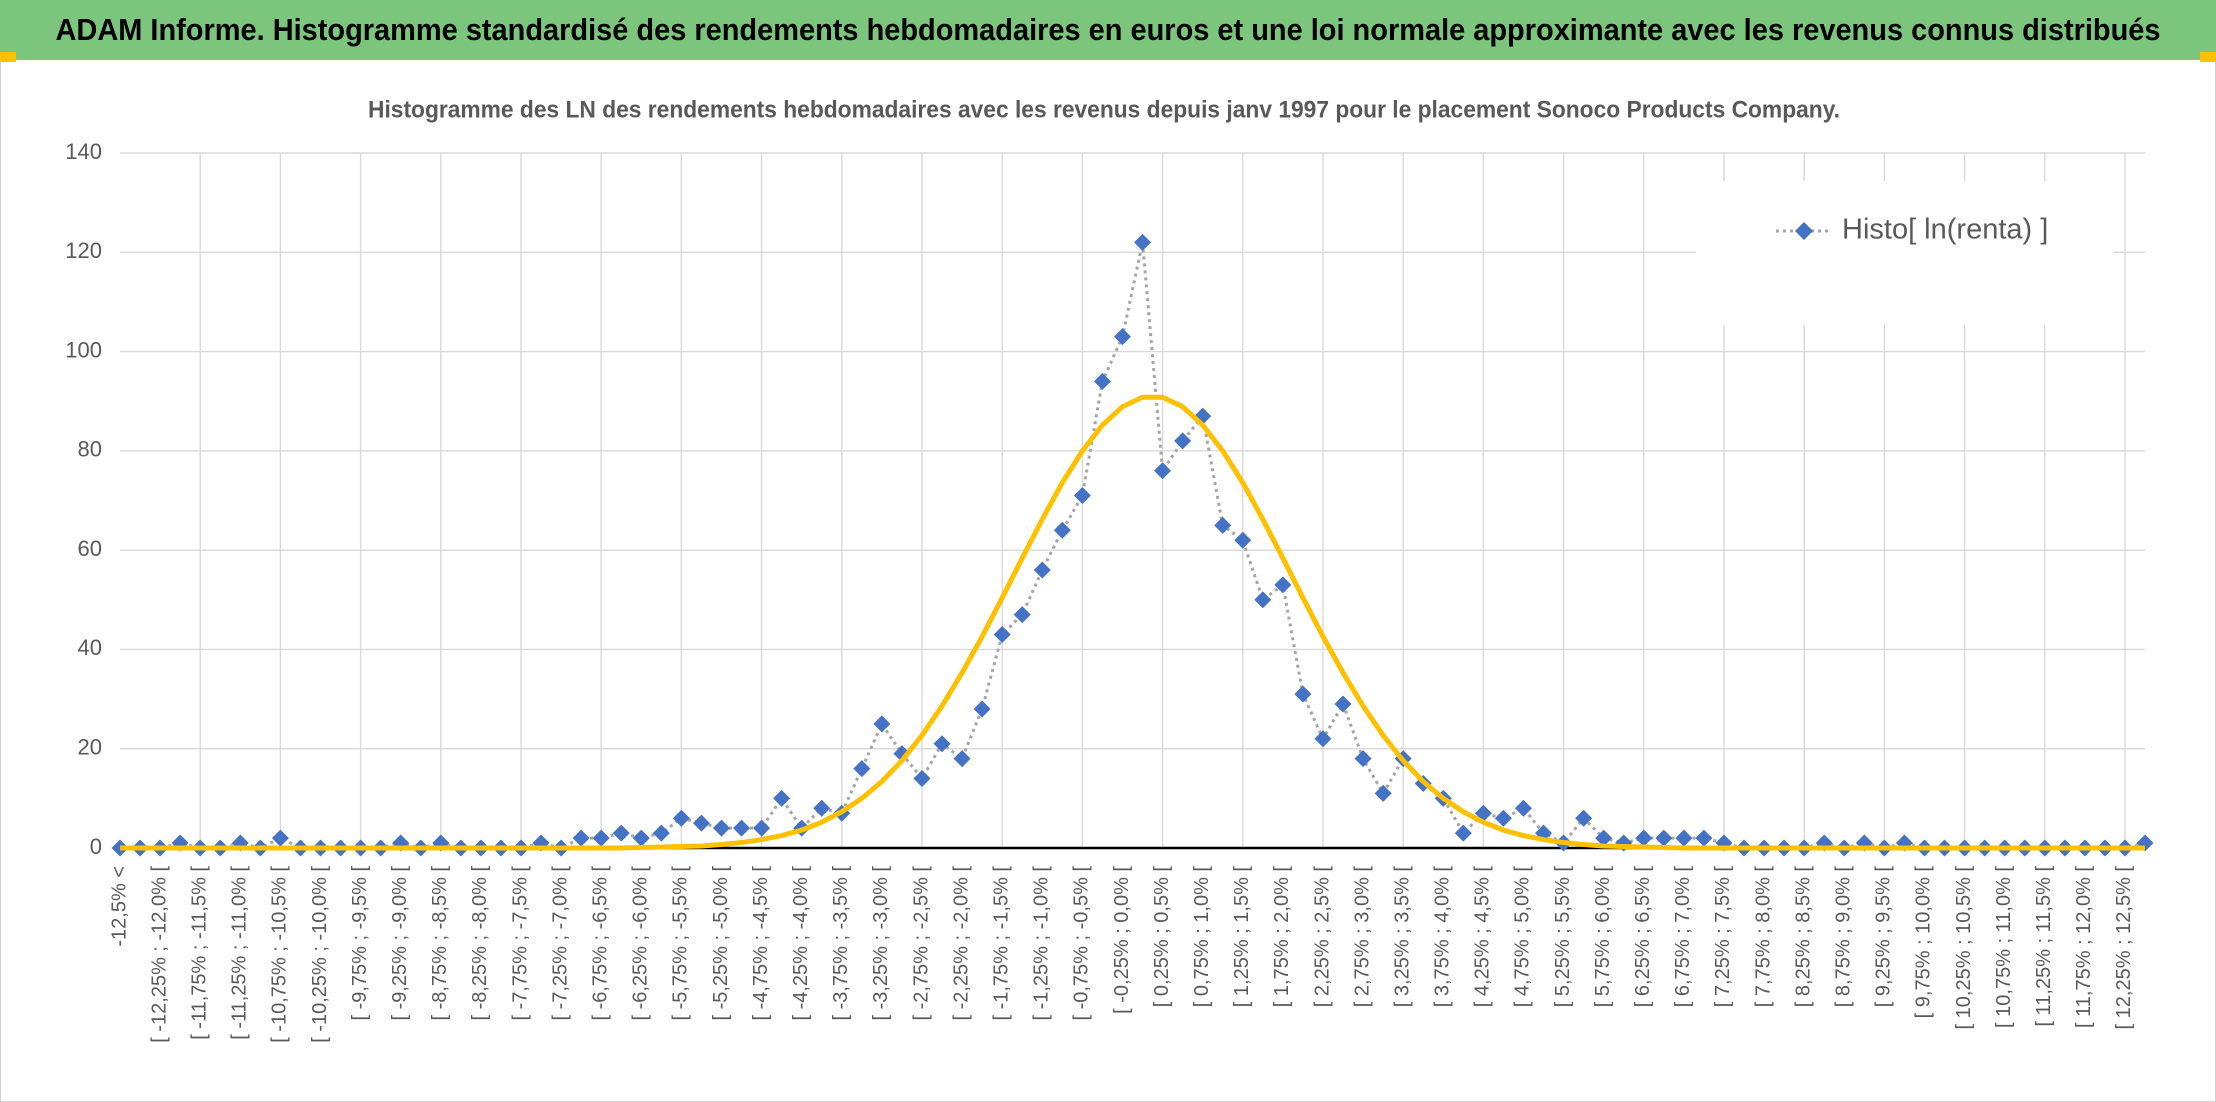  Describe the element at coordinates (761, 943) in the screenshot. I see `x-tick-label: [ -4,75% ; -4,5% [` at that location.